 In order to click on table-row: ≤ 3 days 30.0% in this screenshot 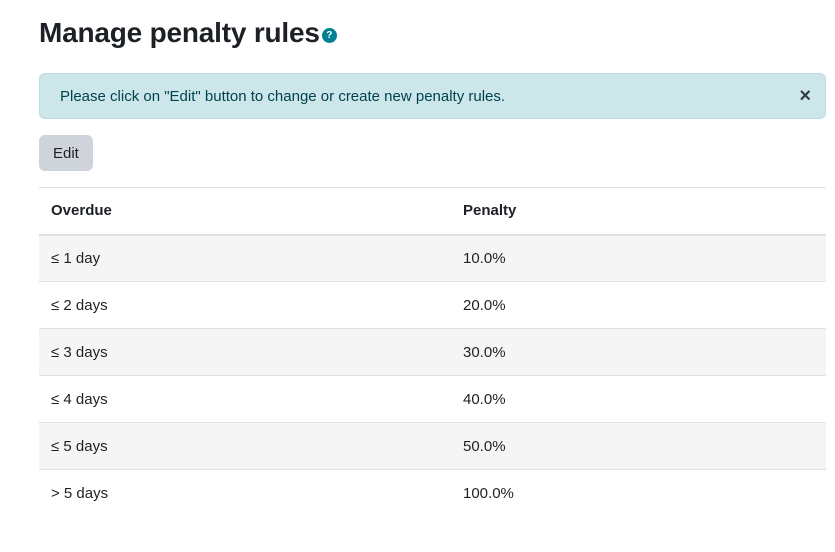, I will do `click(432, 352)`.